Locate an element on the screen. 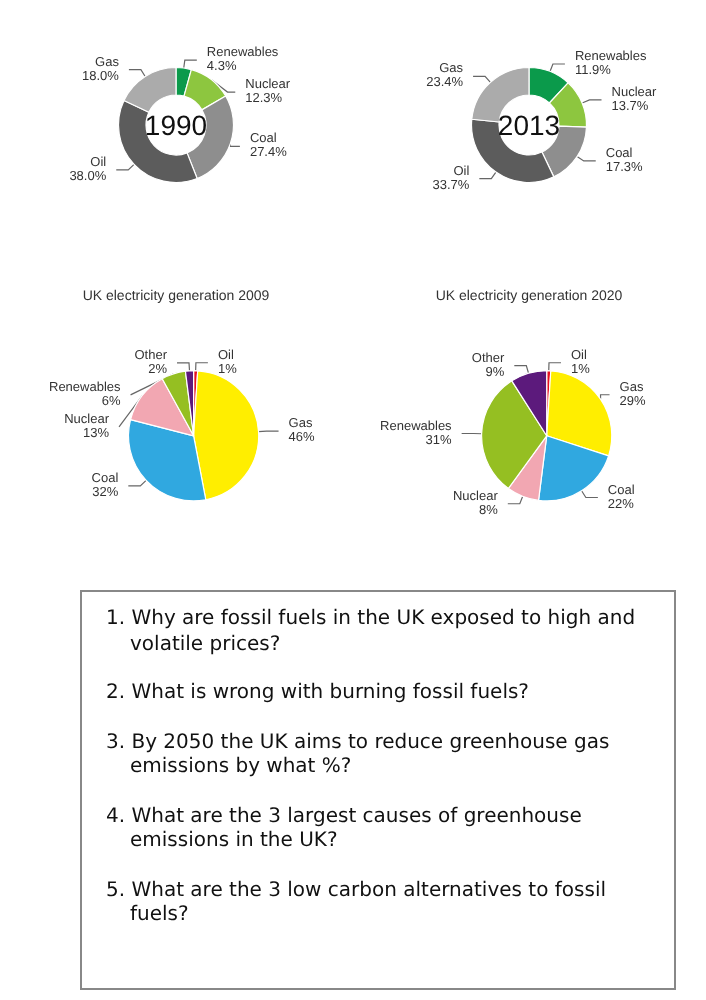 The width and height of the screenshot is (706, 1000). text: 1990 is located at coordinates (176, 125).